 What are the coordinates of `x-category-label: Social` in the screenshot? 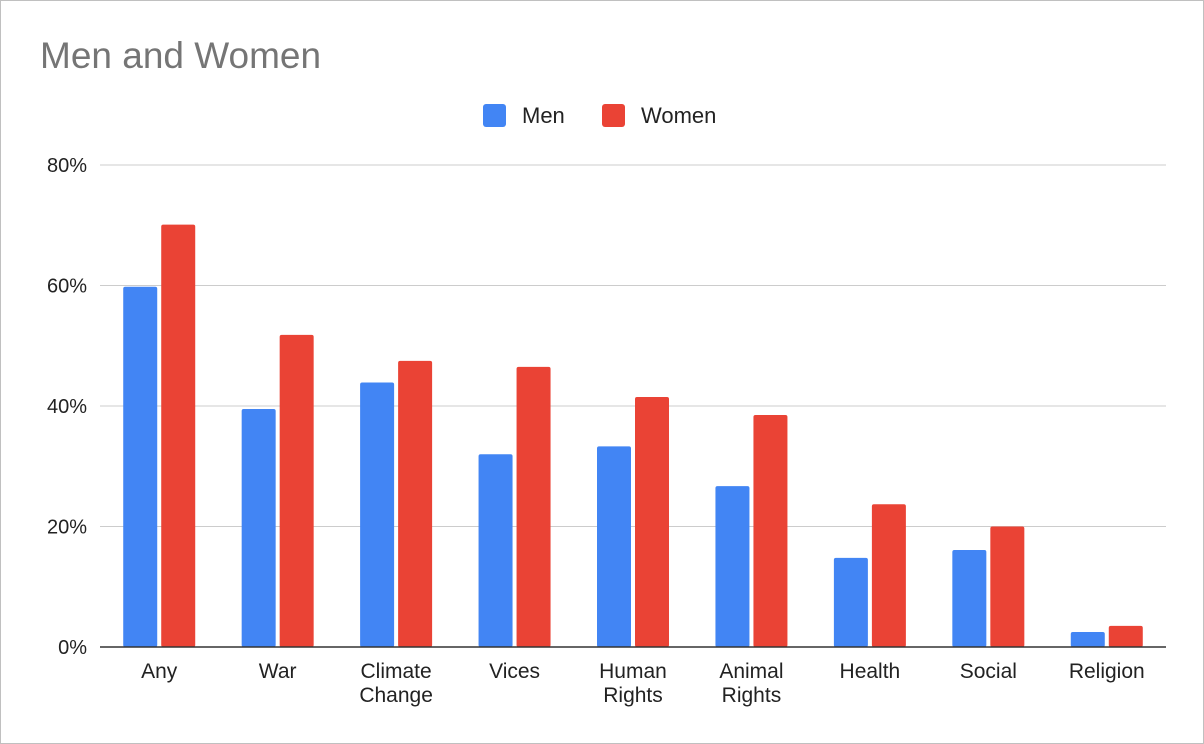 It's located at (988, 671).